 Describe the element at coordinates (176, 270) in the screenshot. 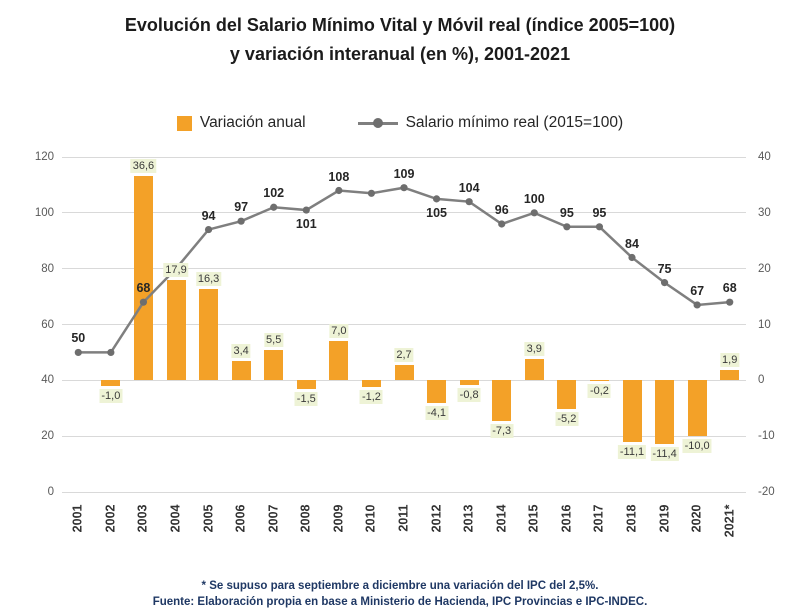

I see `bar-label-2004: 17,9` at that location.